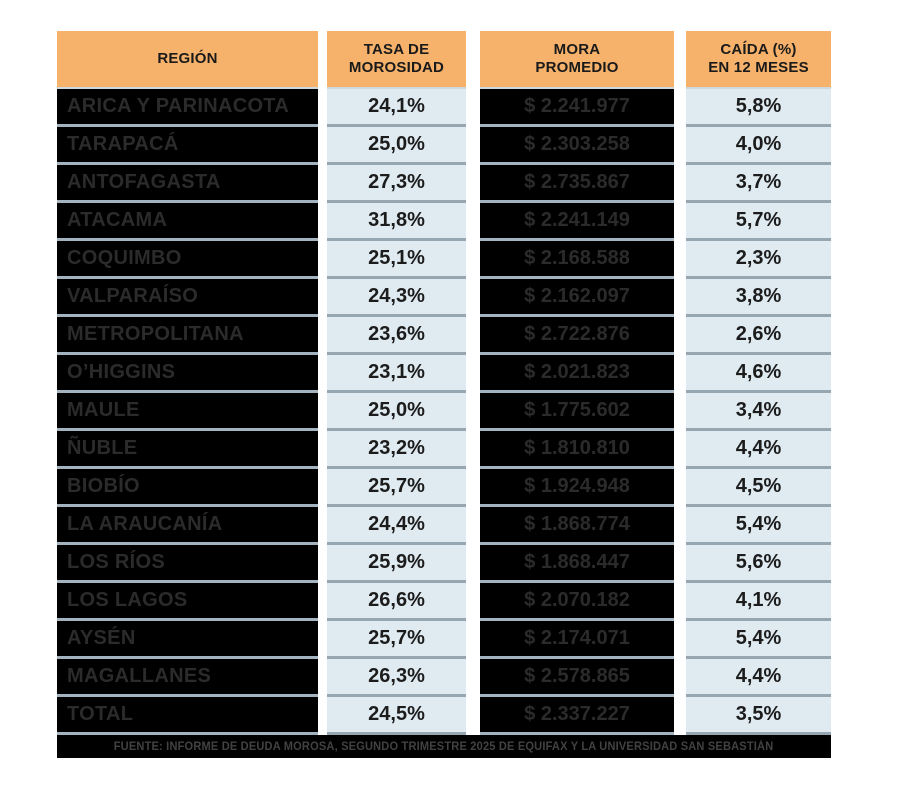  I want to click on tasa-morosidad-cell: 24,1%, so click(396, 108).